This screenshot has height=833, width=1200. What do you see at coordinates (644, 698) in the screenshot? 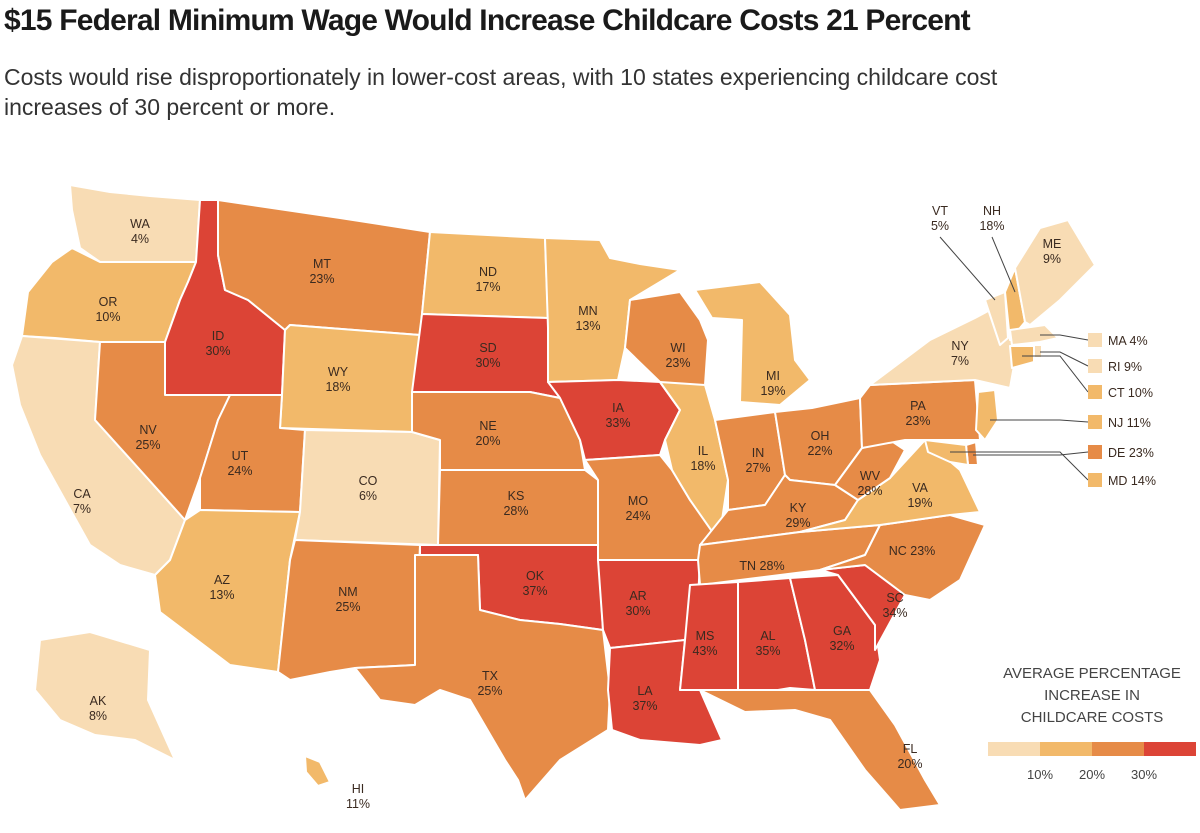
I see `state-label-la: LA 37%` at bounding box center [644, 698].